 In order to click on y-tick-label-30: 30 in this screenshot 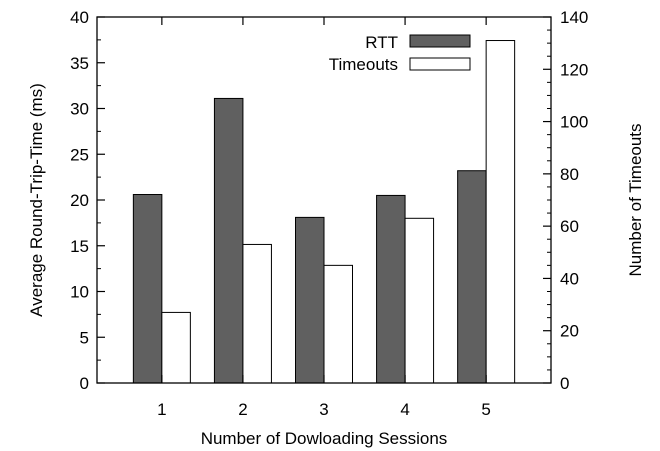, I will do `click(79, 109)`.